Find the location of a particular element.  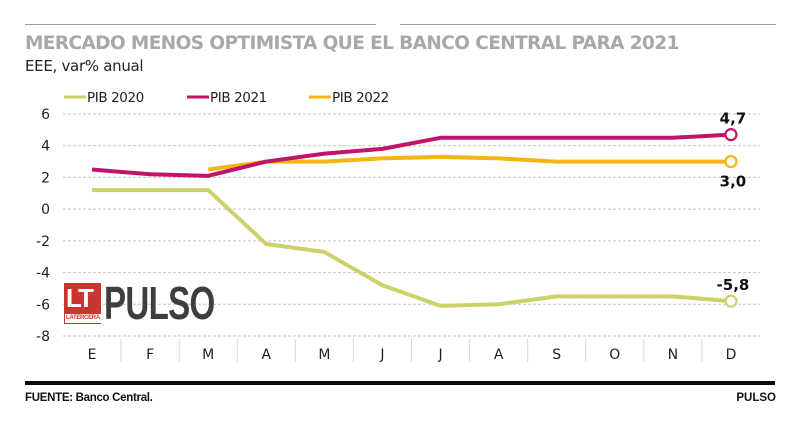

end-labels: -5,8 3,0 4,7 is located at coordinates (733, 202).